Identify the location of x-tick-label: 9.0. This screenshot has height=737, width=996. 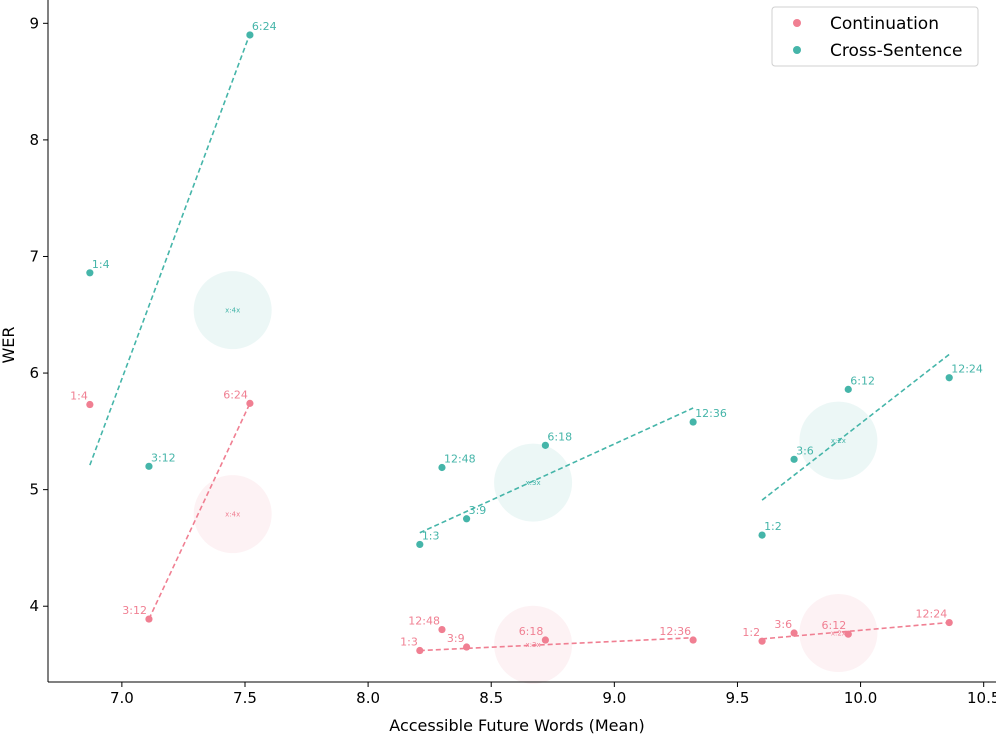
(614, 698).